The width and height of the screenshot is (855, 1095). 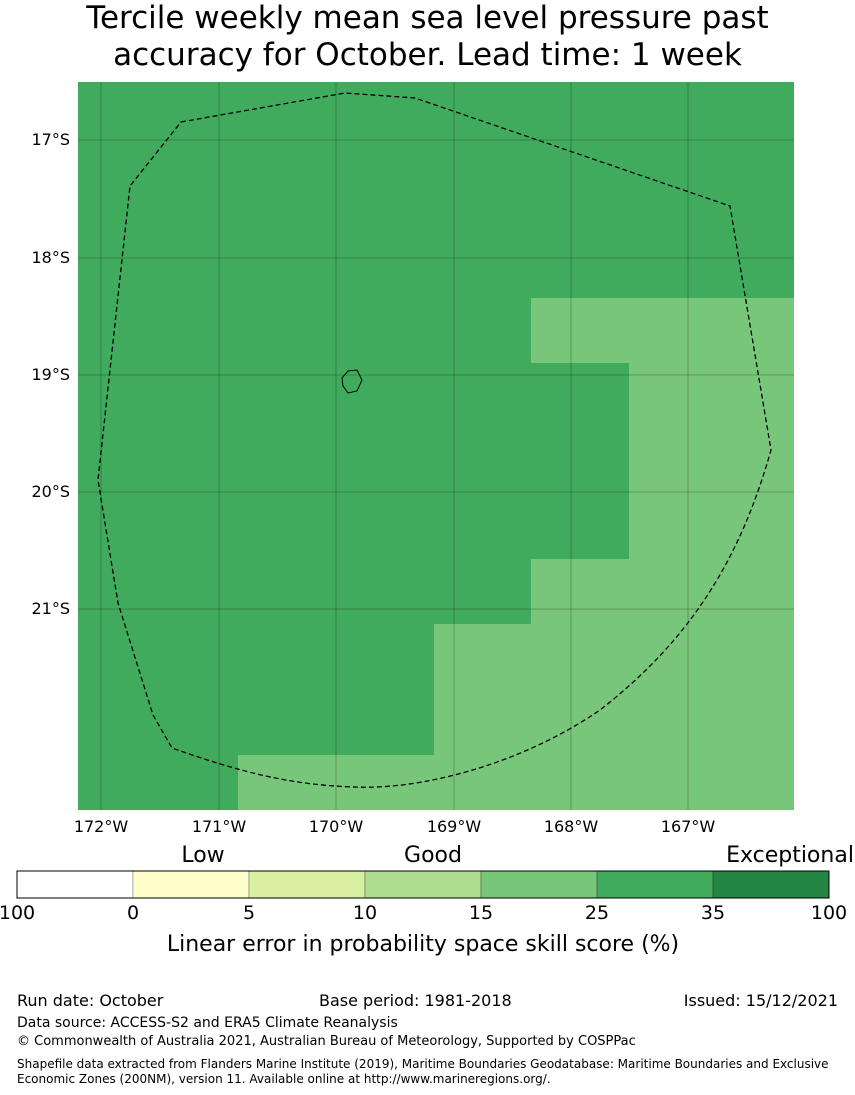 What do you see at coordinates (481, 913) in the screenshot?
I see `colorbar-tick: 15` at bounding box center [481, 913].